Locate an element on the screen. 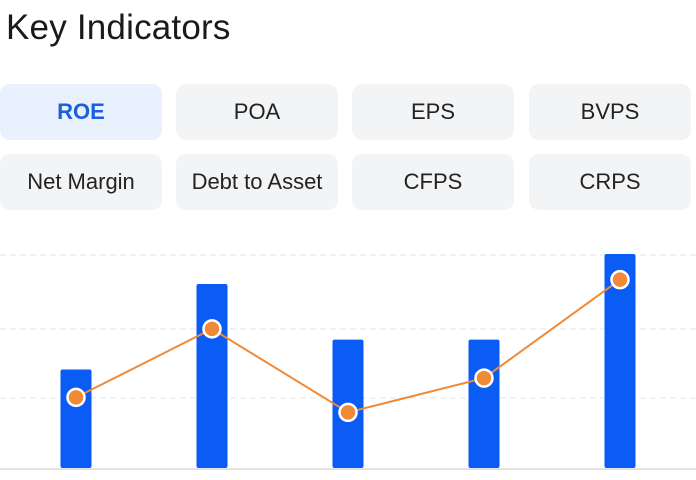 The image size is (696, 480). tab-bvps: BVPS is located at coordinates (610, 112).